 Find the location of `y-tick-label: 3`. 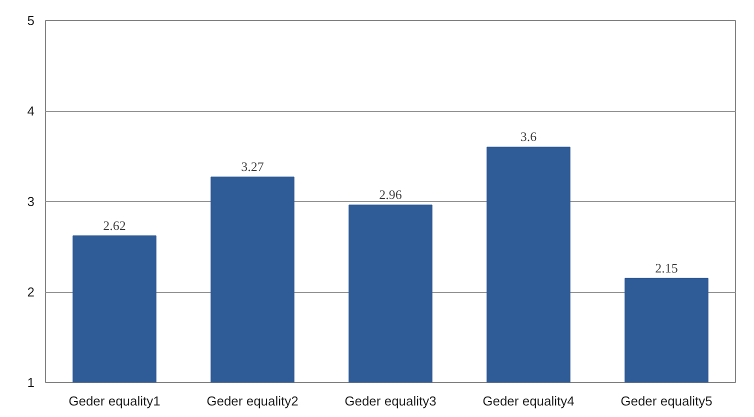

y-tick-label: 3 is located at coordinates (31, 201).